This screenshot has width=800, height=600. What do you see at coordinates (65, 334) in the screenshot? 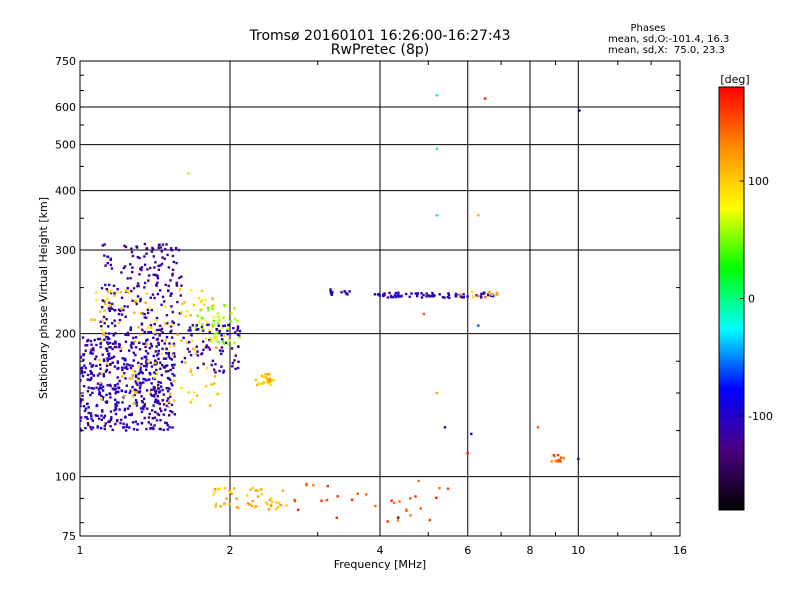
I see `y-tick-label: 200` at bounding box center [65, 334].